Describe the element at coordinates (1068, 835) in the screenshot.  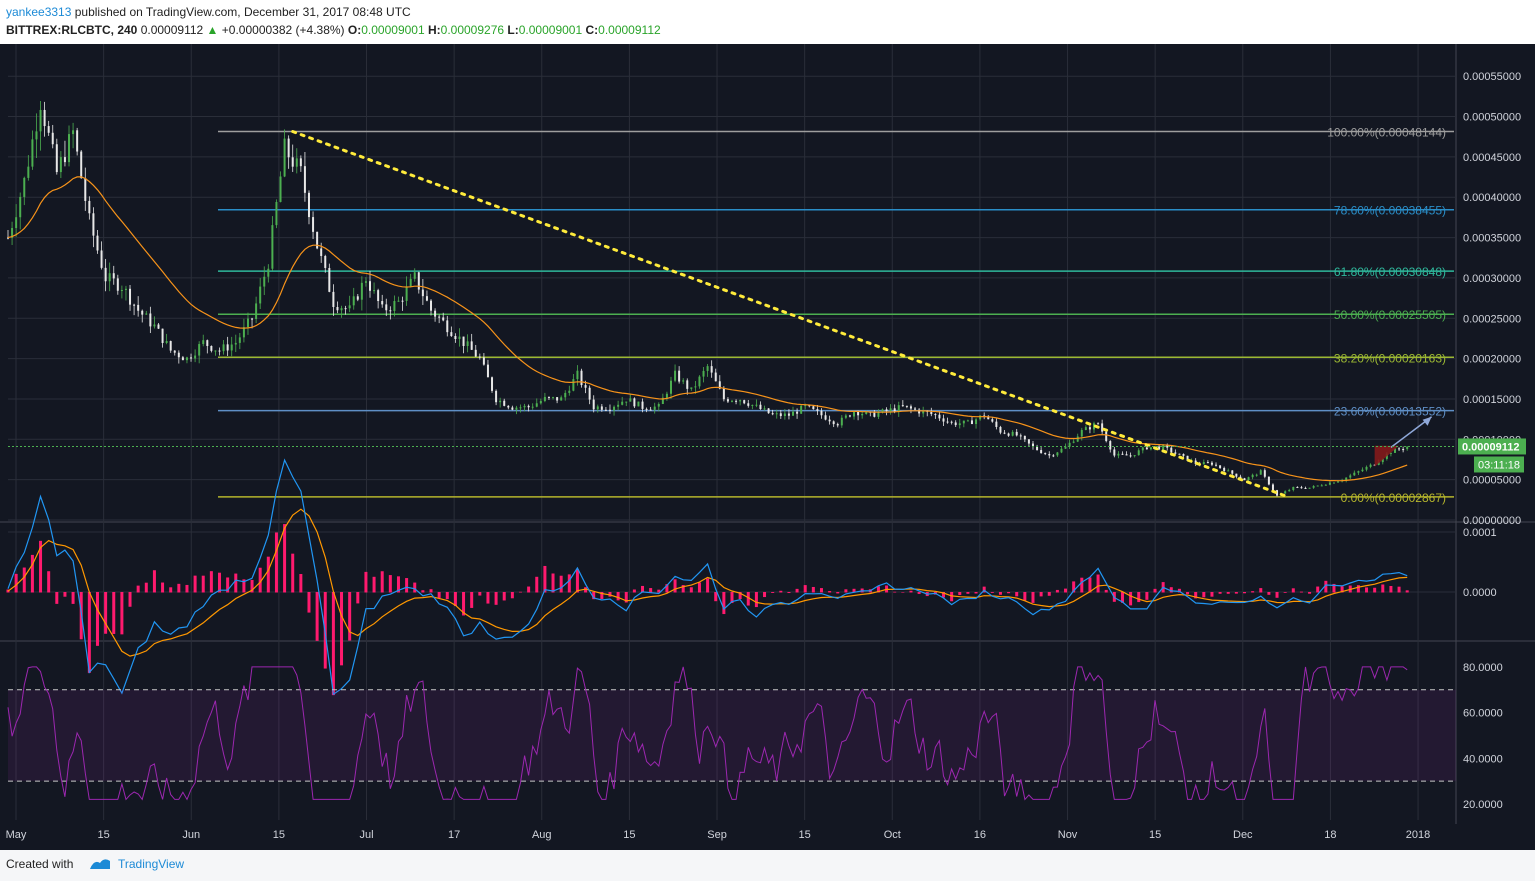
I see `x-tick-label: Nov` at that location.